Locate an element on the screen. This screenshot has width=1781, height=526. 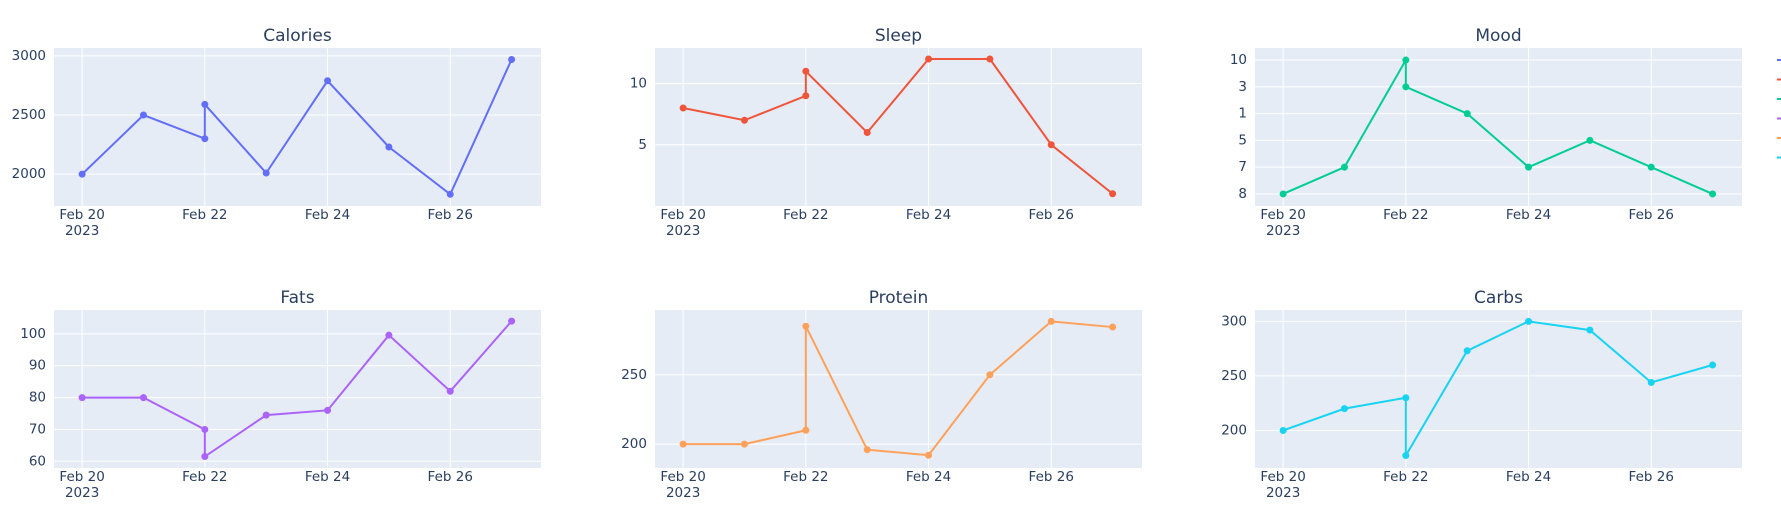
chart-title: Sleep is located at coordinates (898, 36).